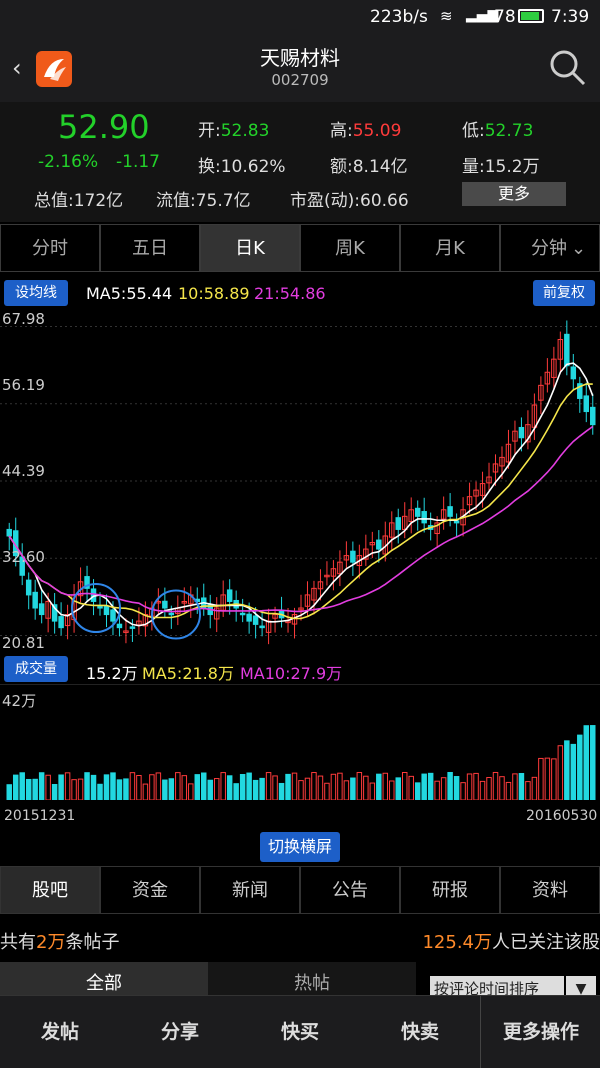 Image resolution: width=600 pixels, height=1068 pixels. Describe the element at coordinates (245, 131) in the screenshot. I see `open-value: 52.83` at that location.